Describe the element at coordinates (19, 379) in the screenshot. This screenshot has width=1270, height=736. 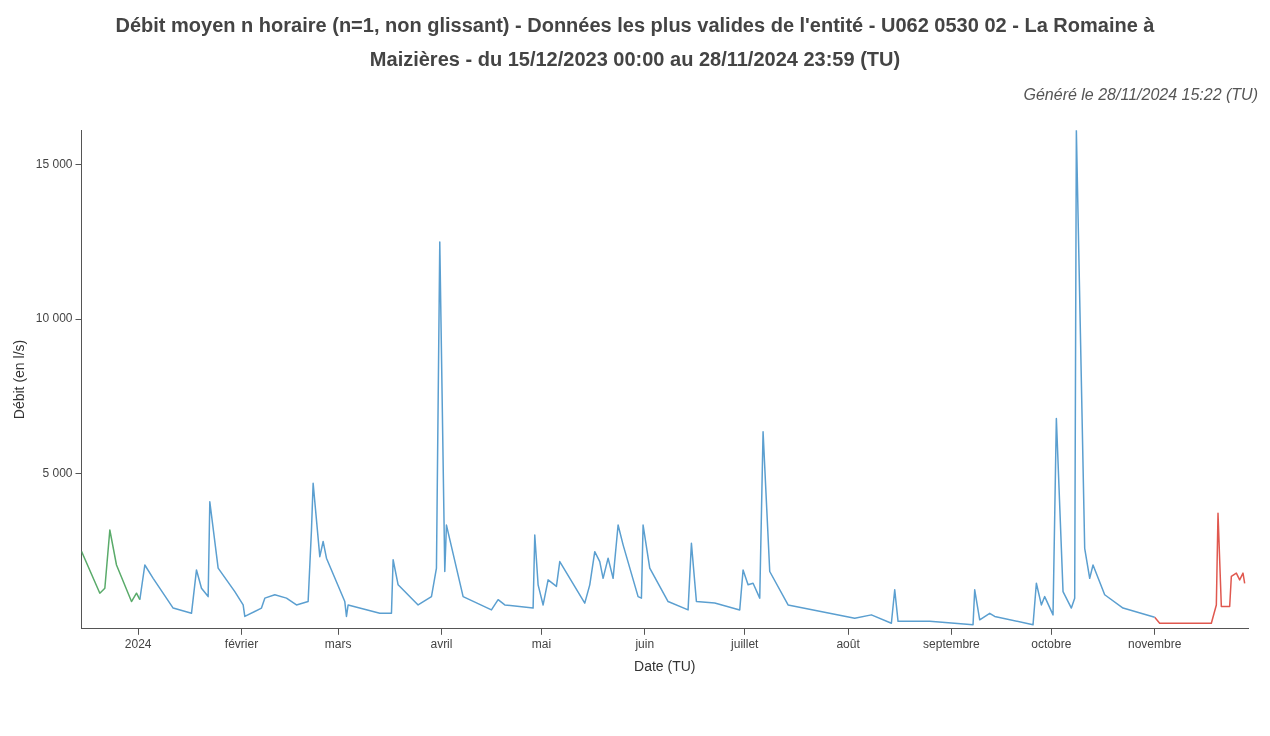
I see `y-axis-title: Débit (en l/s)` at that location.